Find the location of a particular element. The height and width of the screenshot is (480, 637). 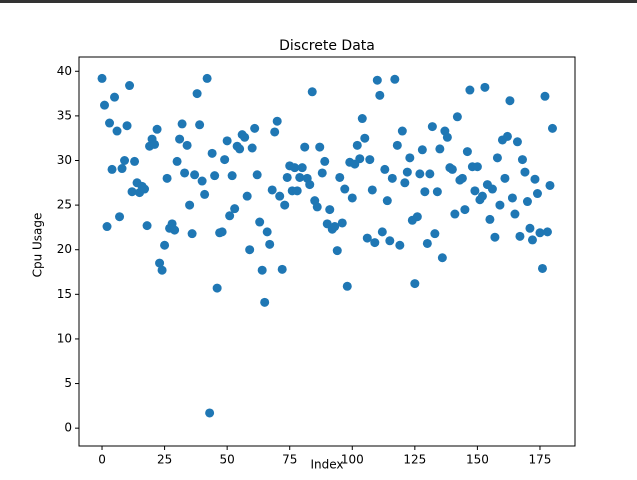

x-tick-label: 100 is located at coordinates (352, 460).